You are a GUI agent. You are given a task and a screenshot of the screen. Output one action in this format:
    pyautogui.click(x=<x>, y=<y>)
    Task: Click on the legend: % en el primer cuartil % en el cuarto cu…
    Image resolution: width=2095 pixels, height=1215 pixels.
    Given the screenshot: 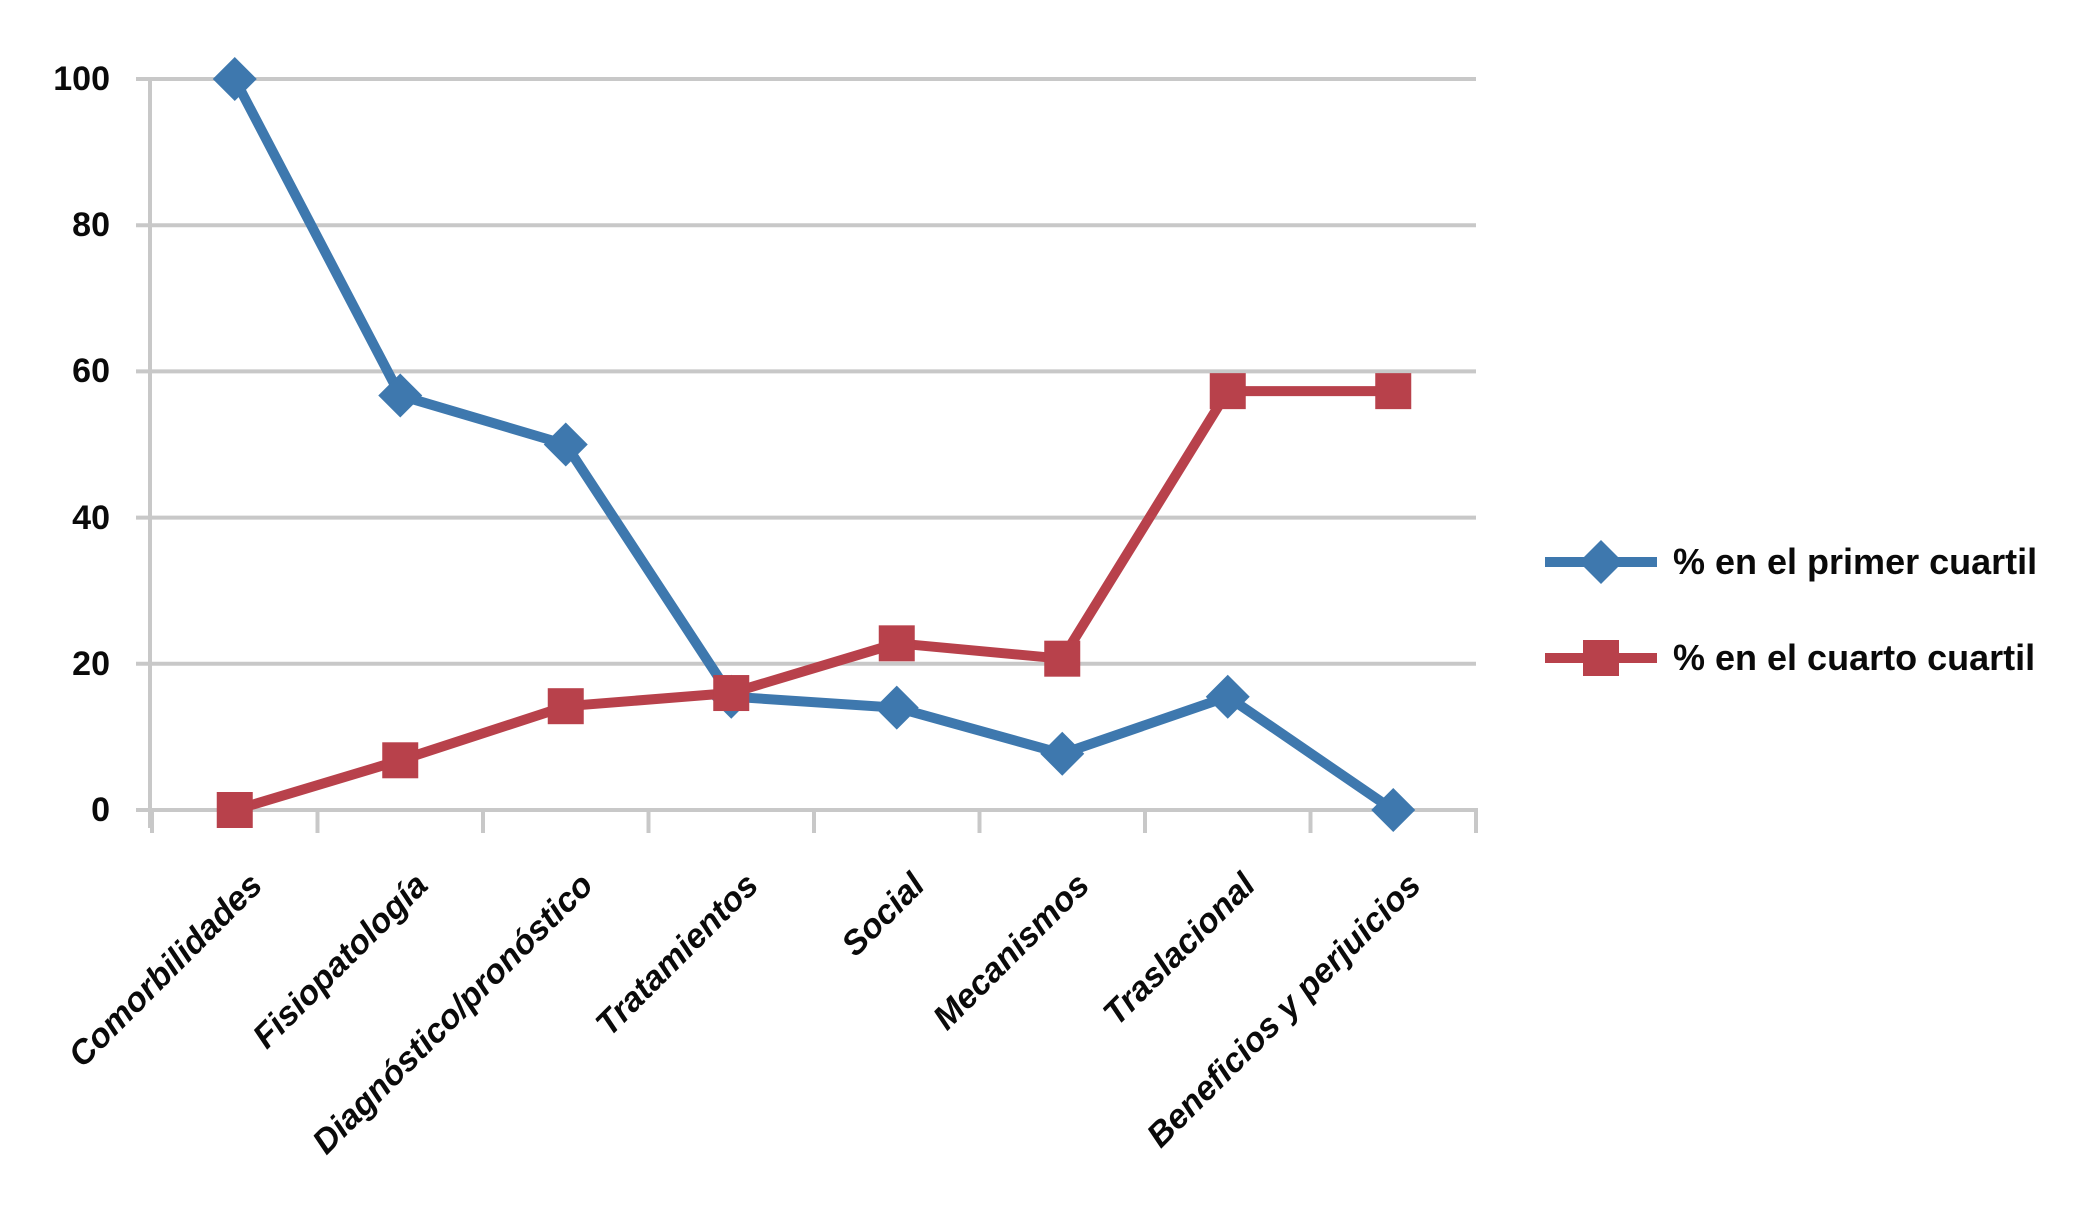 What is the action you would take?
    pyautogui.click(x=1791, y=610)
    